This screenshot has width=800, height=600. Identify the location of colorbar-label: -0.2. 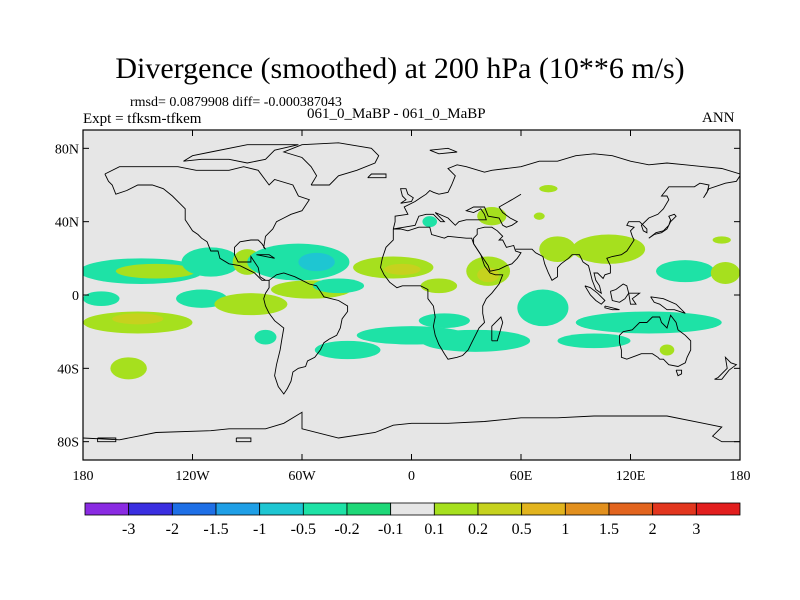
(346, 529).